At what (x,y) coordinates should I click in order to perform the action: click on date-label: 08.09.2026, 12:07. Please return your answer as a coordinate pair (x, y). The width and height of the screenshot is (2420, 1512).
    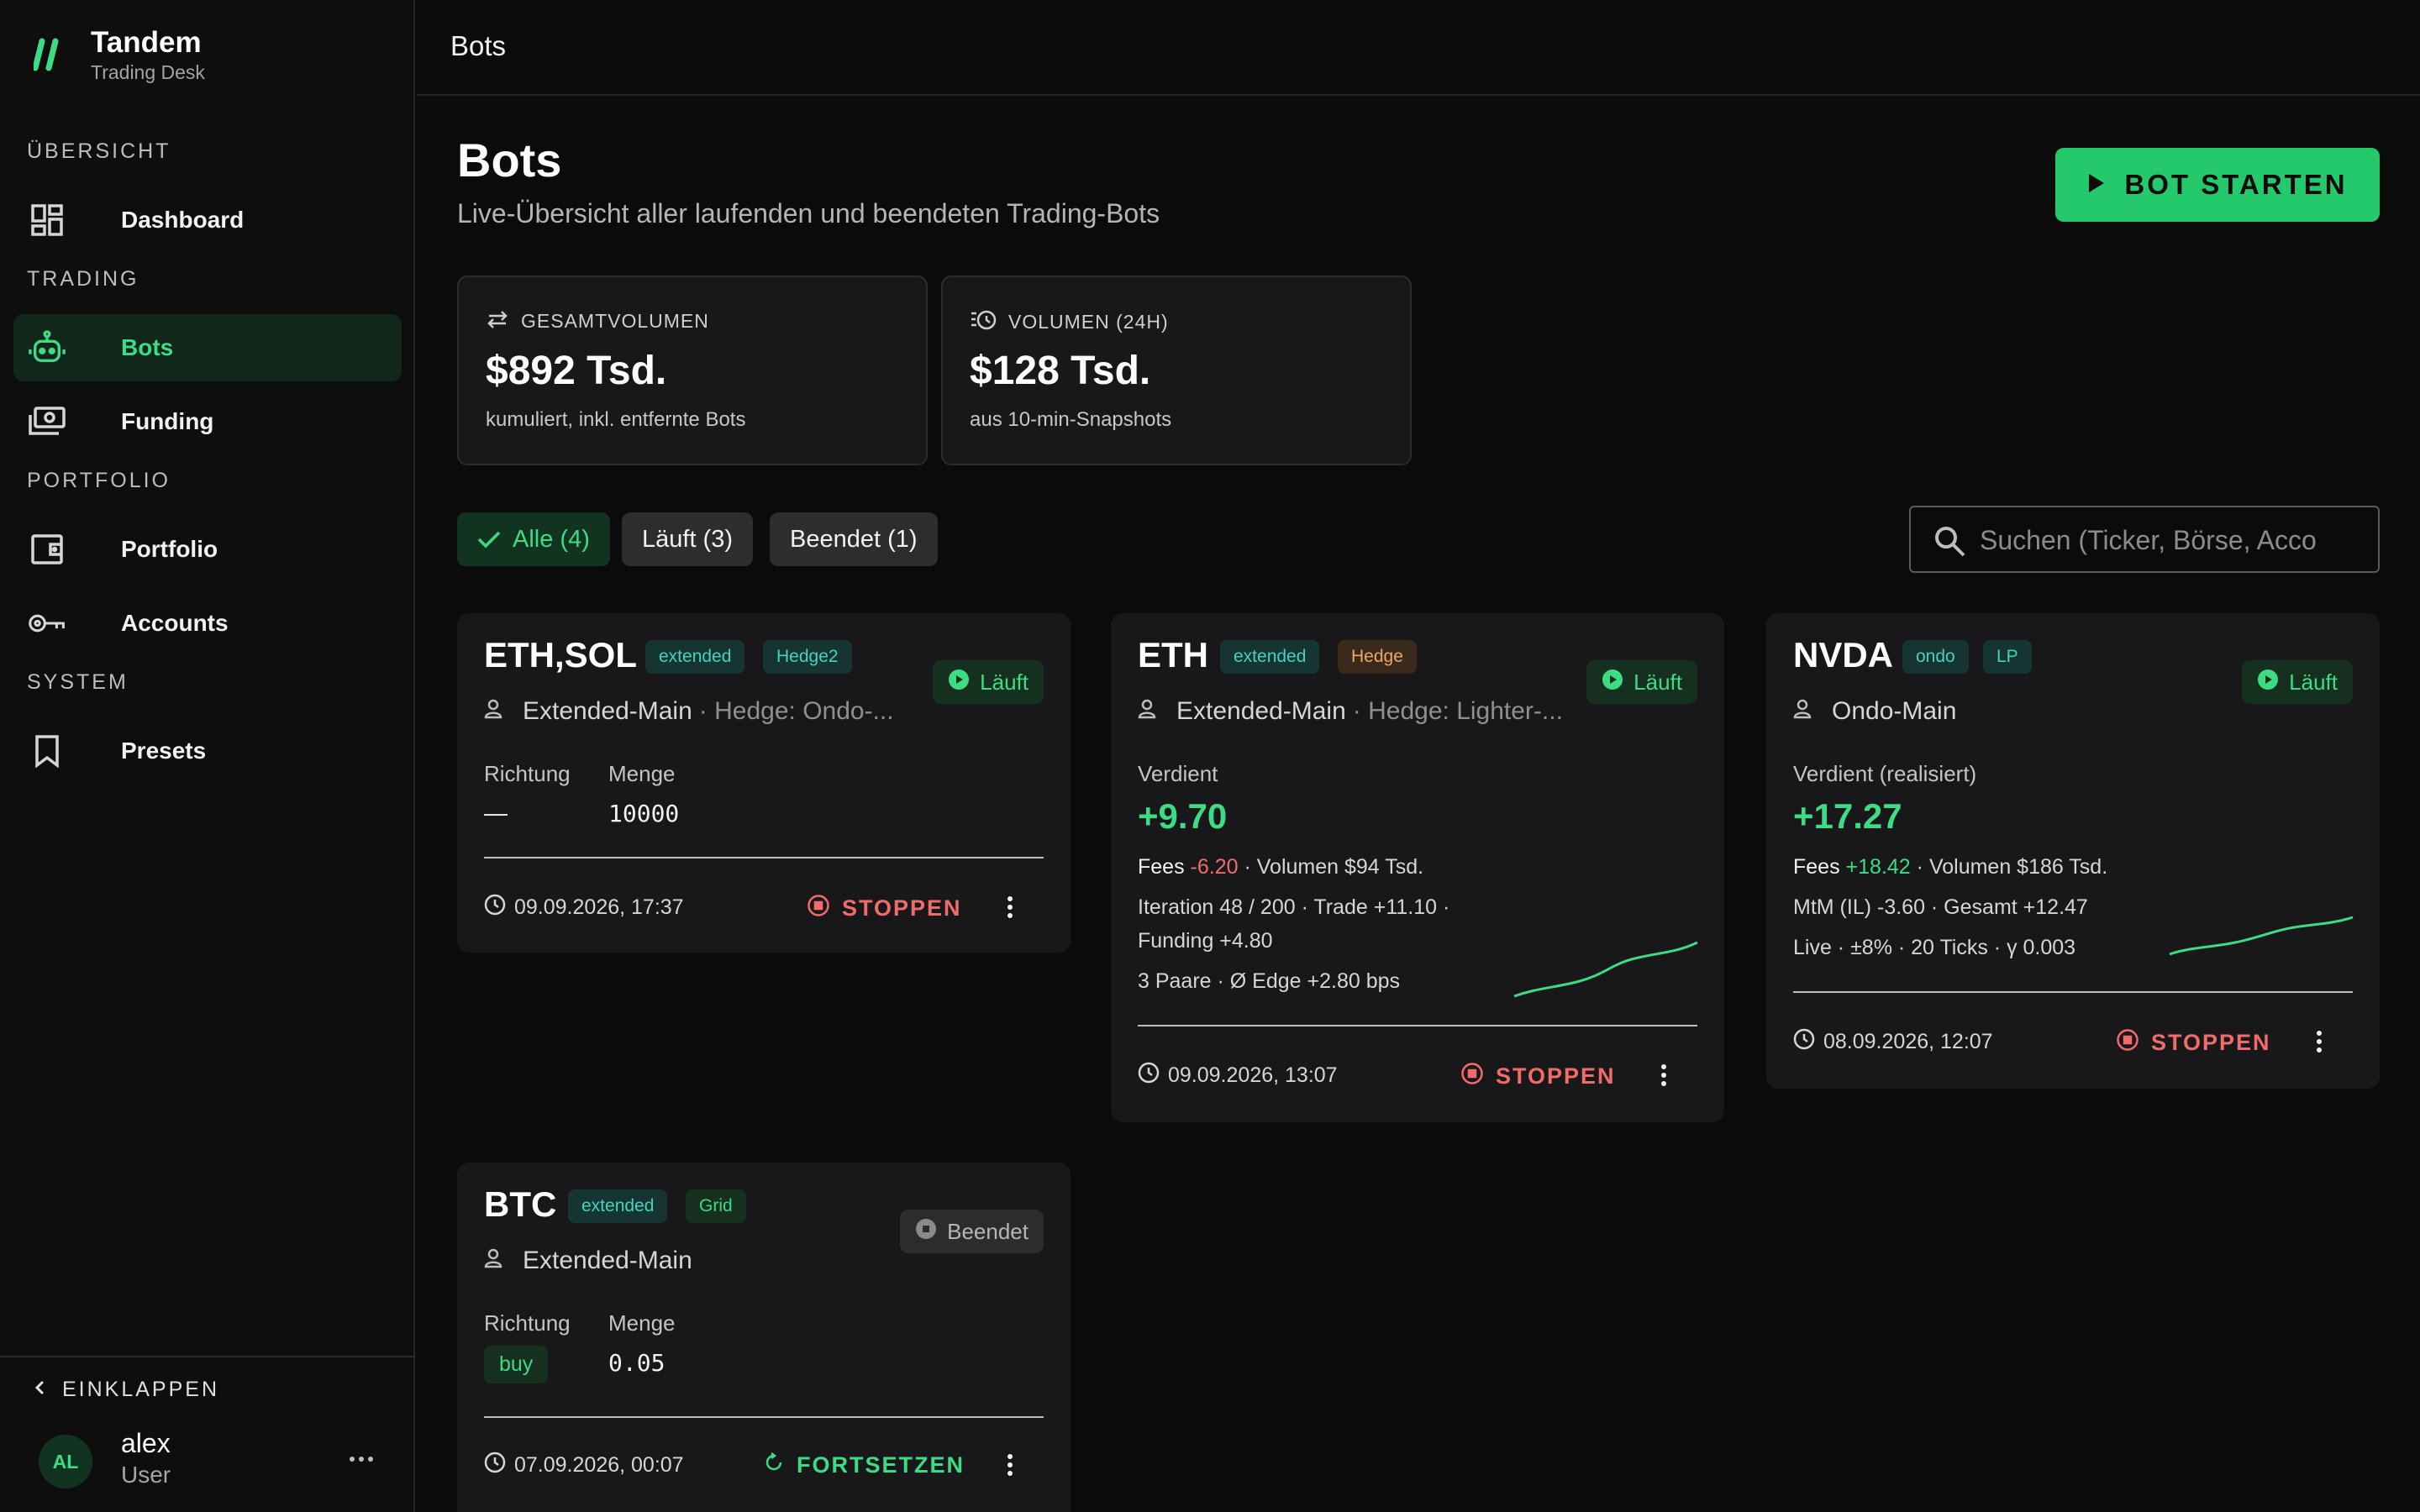
    Looking at the image, I should click on (1908, 1041).